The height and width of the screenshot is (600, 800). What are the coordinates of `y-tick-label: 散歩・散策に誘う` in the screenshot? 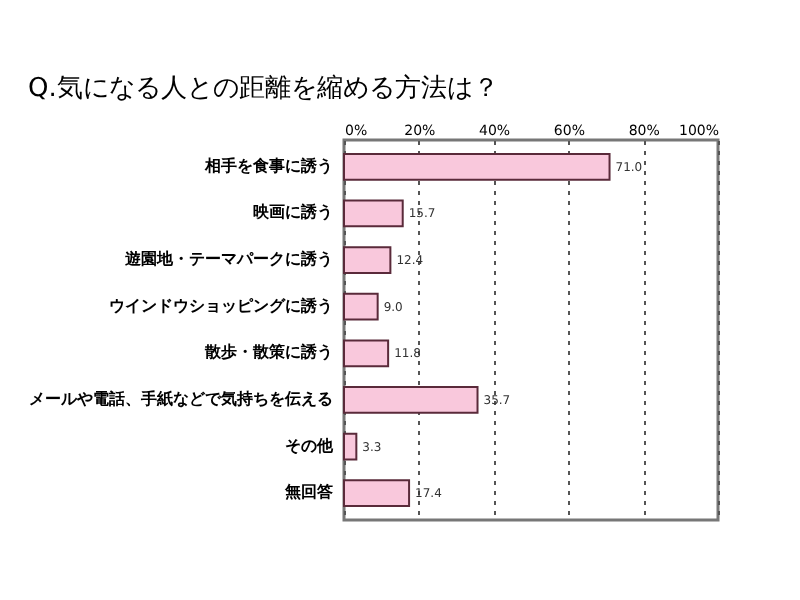 It's located at (268, 352).